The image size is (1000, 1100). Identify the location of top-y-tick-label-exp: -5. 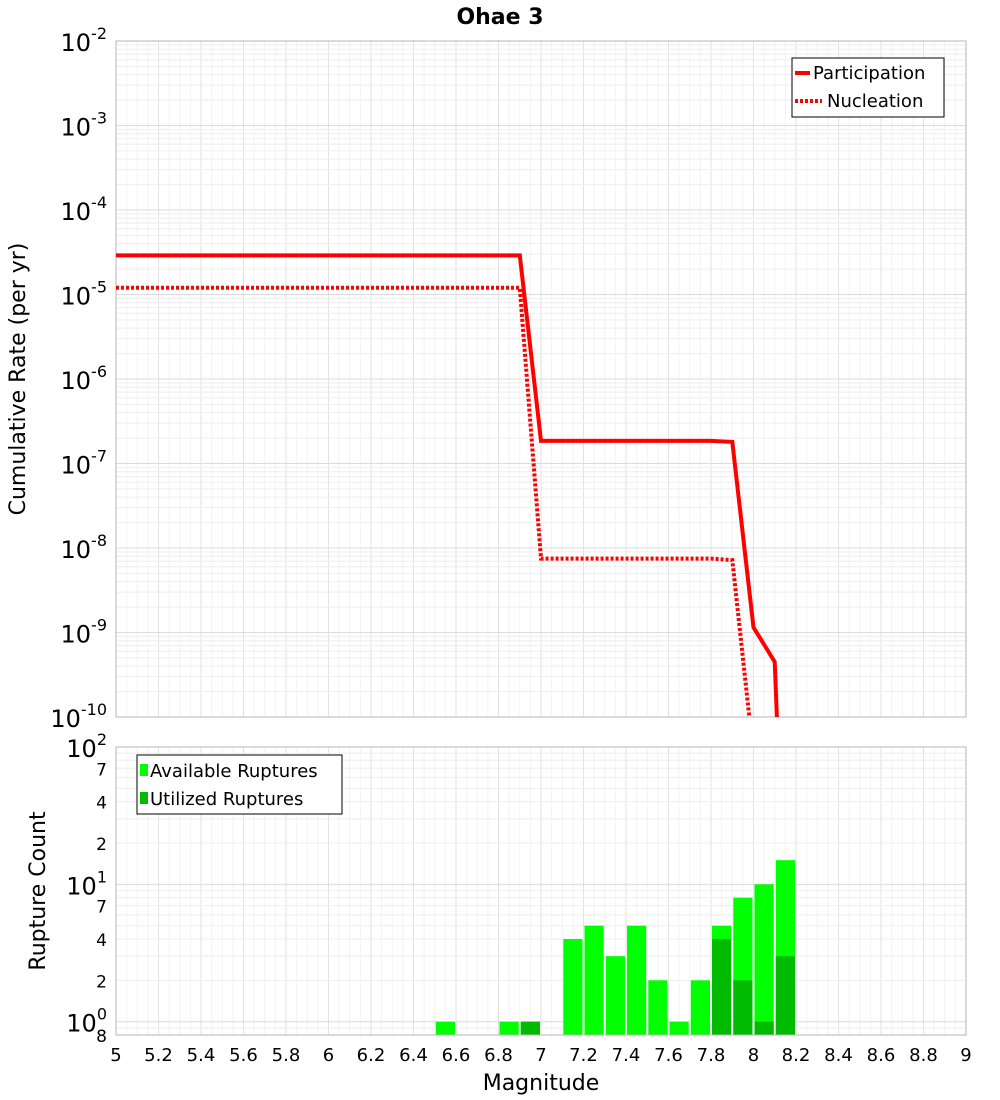
(99, 287).